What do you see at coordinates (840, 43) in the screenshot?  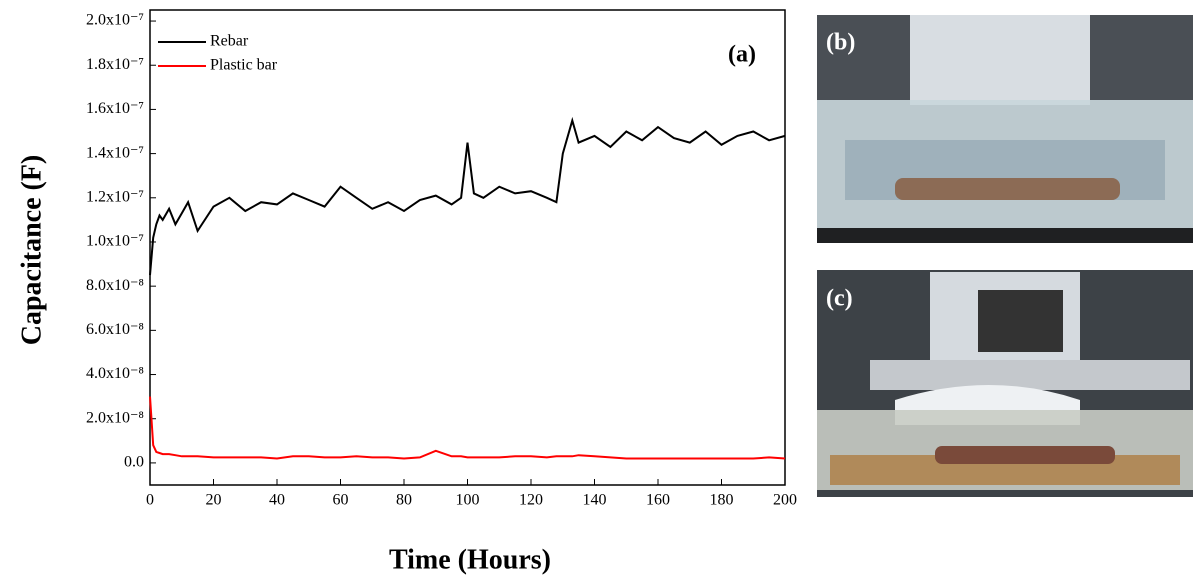 I see `photo-label: (b)` at bounding box center [840, 43].